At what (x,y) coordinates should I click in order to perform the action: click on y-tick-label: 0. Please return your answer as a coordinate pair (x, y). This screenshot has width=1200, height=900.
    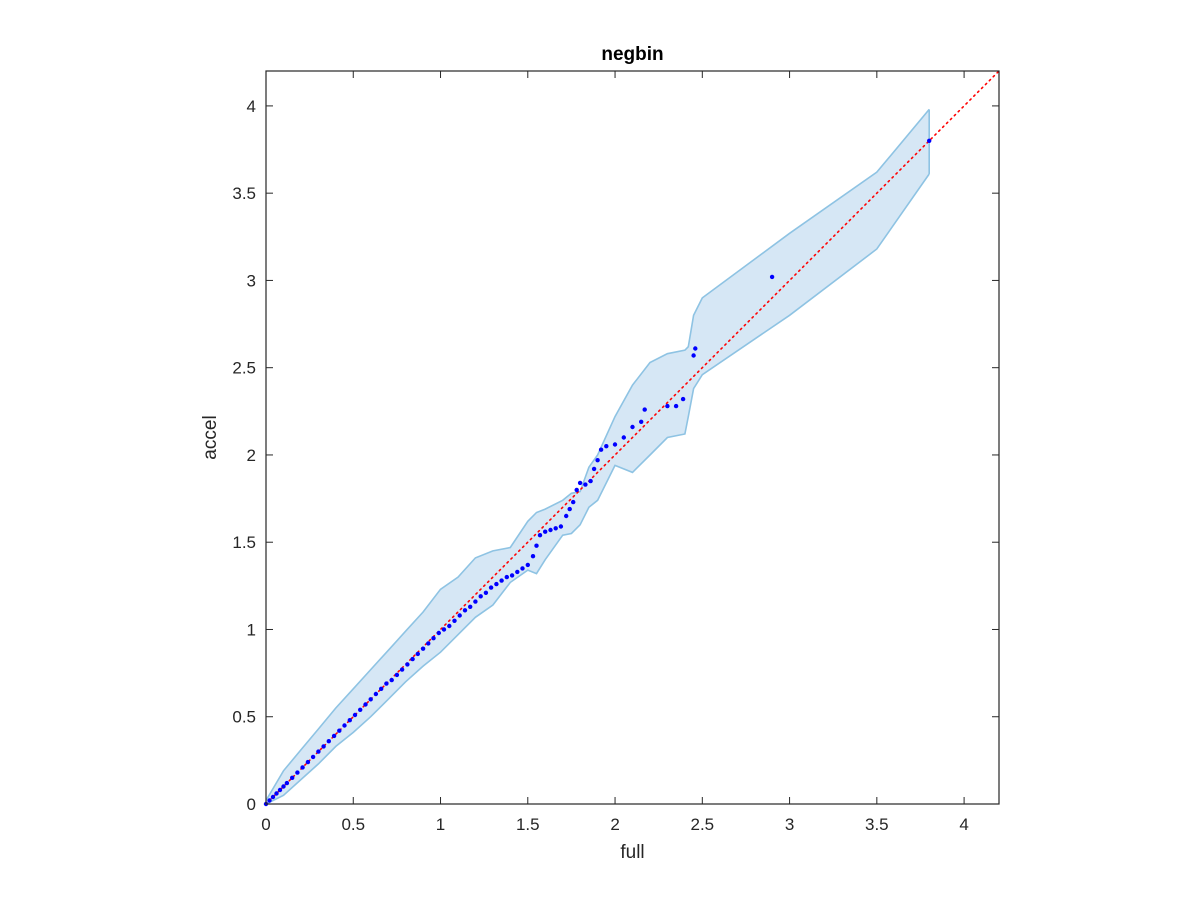
    Looking at the image, I should click on (251, 804).